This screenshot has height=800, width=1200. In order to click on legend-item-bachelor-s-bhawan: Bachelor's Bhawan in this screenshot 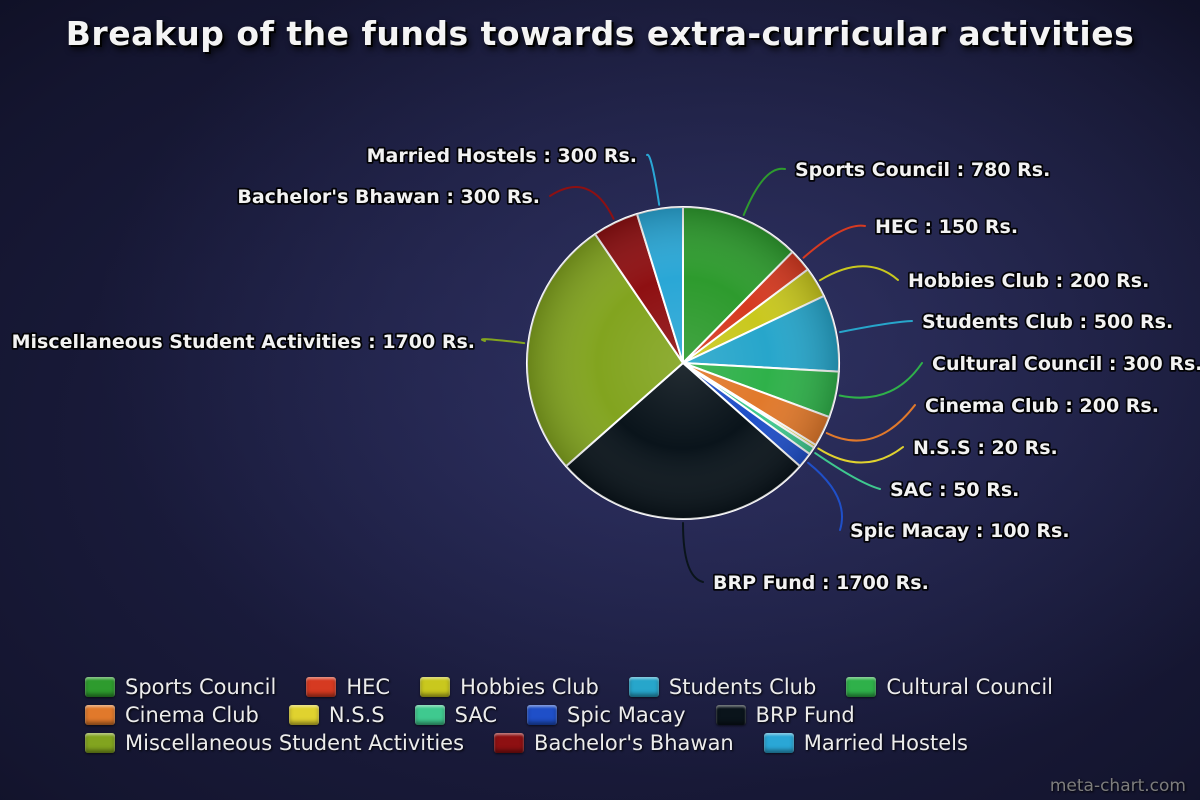, I will do `click(614, 743)`.